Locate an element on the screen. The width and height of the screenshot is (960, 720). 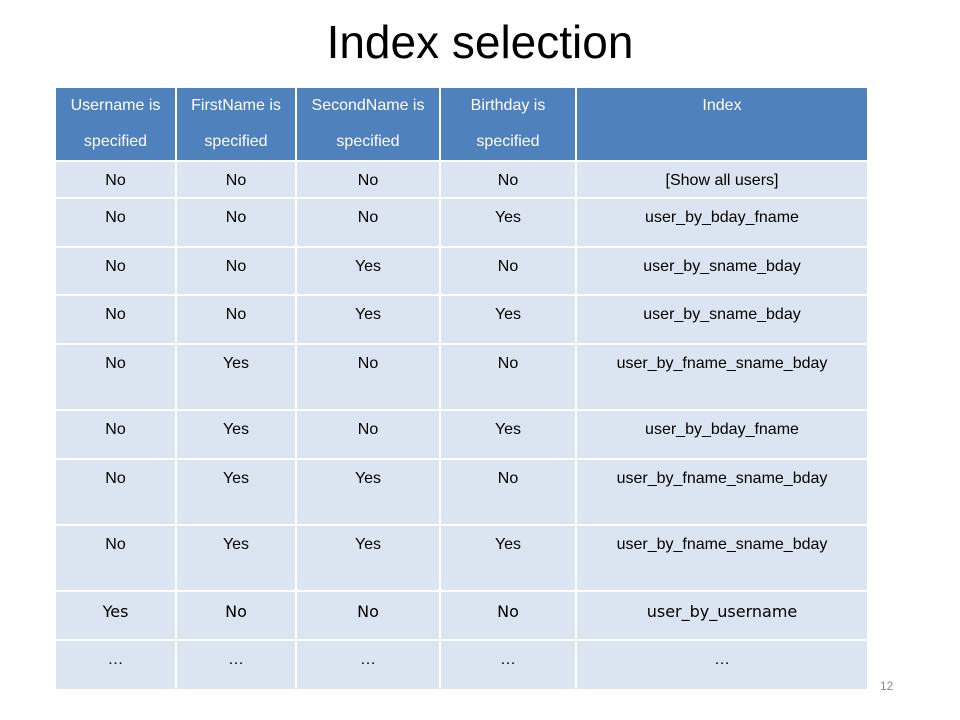
header-username-specified: Username is specified is located at coordinates (116, 124).